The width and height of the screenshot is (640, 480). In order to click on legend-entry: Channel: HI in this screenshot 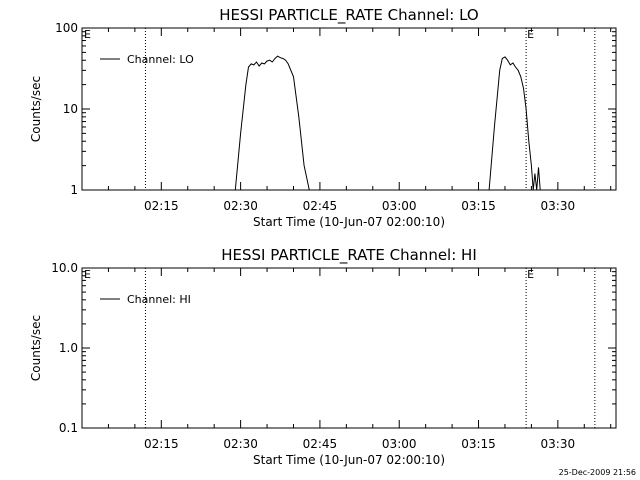, I will do `click(159, 299)`.